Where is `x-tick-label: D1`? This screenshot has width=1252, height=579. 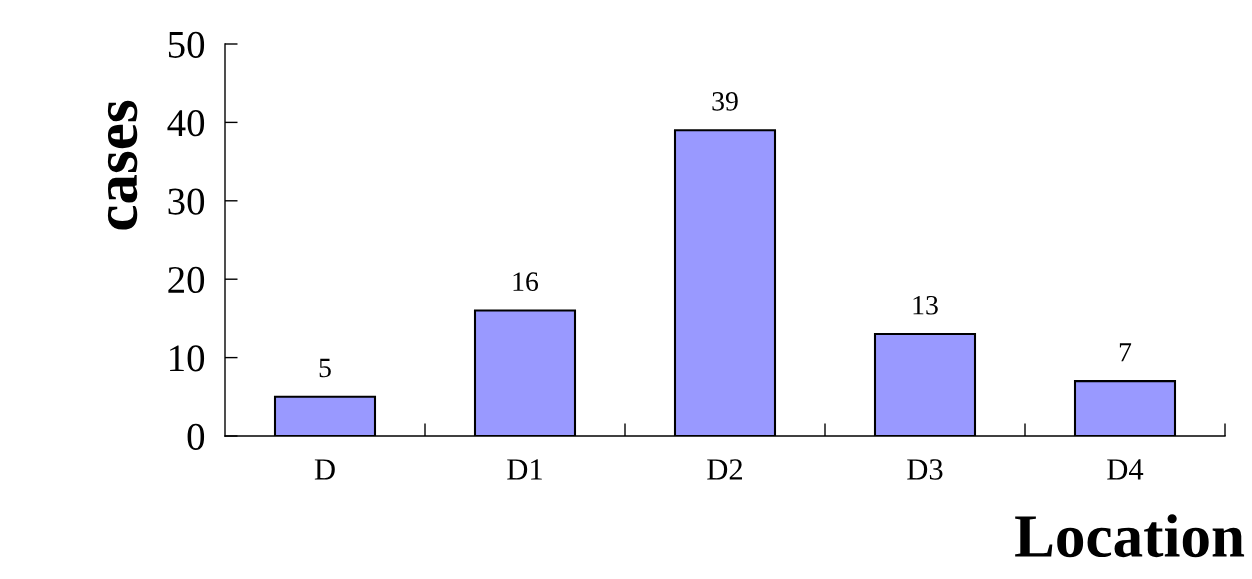 x-tick-label: D1 is located at coordinates (524, 469).